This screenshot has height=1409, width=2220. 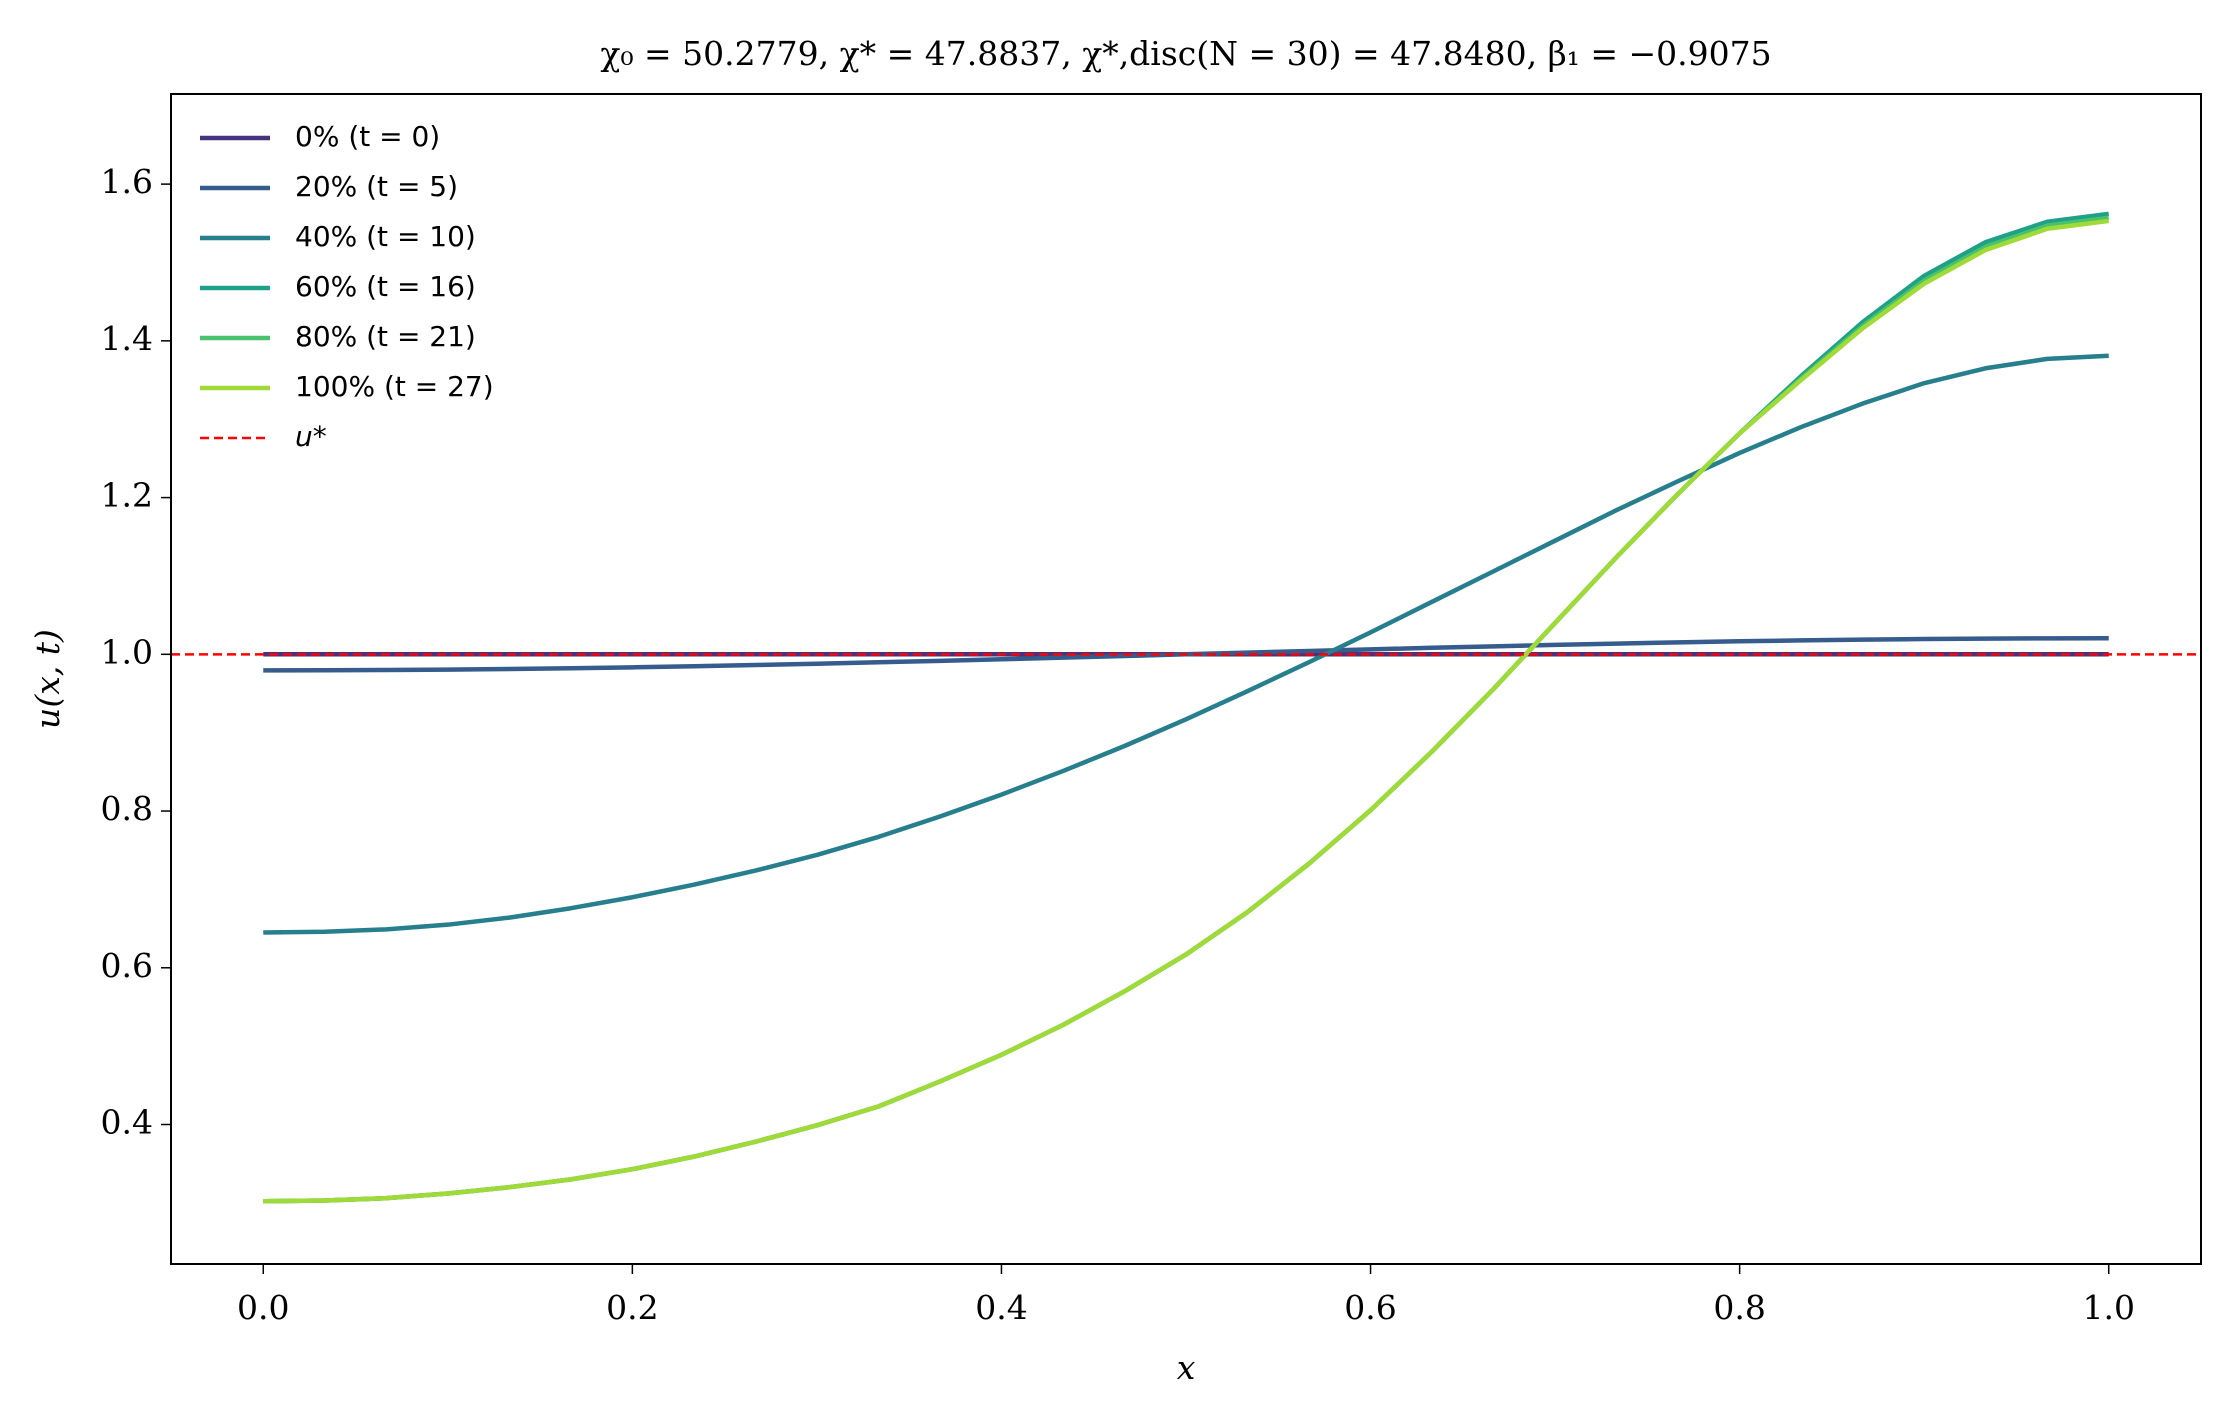 I want to click on legend-label: 0% (t = 0), so click(x=367, y=136).